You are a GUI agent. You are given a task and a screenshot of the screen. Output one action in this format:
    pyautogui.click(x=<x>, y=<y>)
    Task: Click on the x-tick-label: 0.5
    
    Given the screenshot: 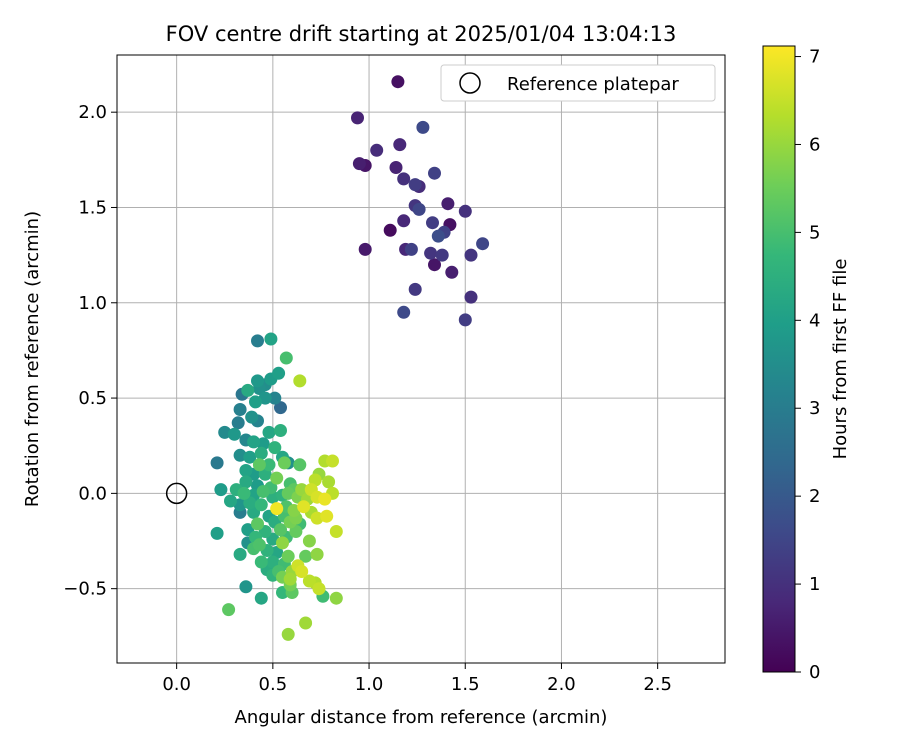 What is the action you would take?
    pyautogui.click(x=273, y=684)
    